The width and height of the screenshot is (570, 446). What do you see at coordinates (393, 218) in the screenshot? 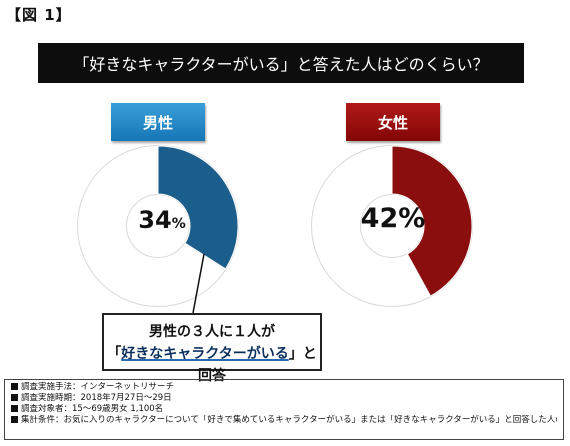
I see `female-percentage-label: 42%` at bounding box center [393, 218].